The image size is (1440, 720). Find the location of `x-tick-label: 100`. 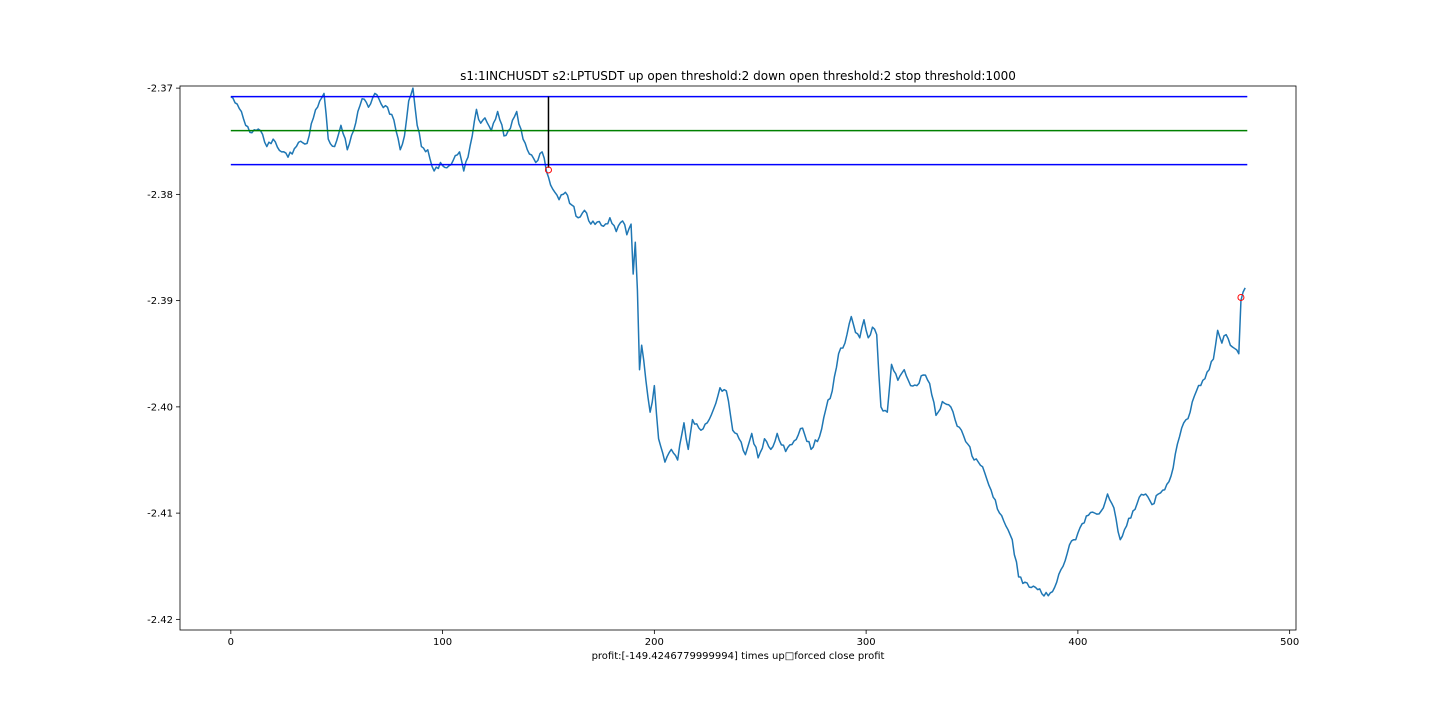

x-tick-label: 100 is located at coordinates (442, 642).